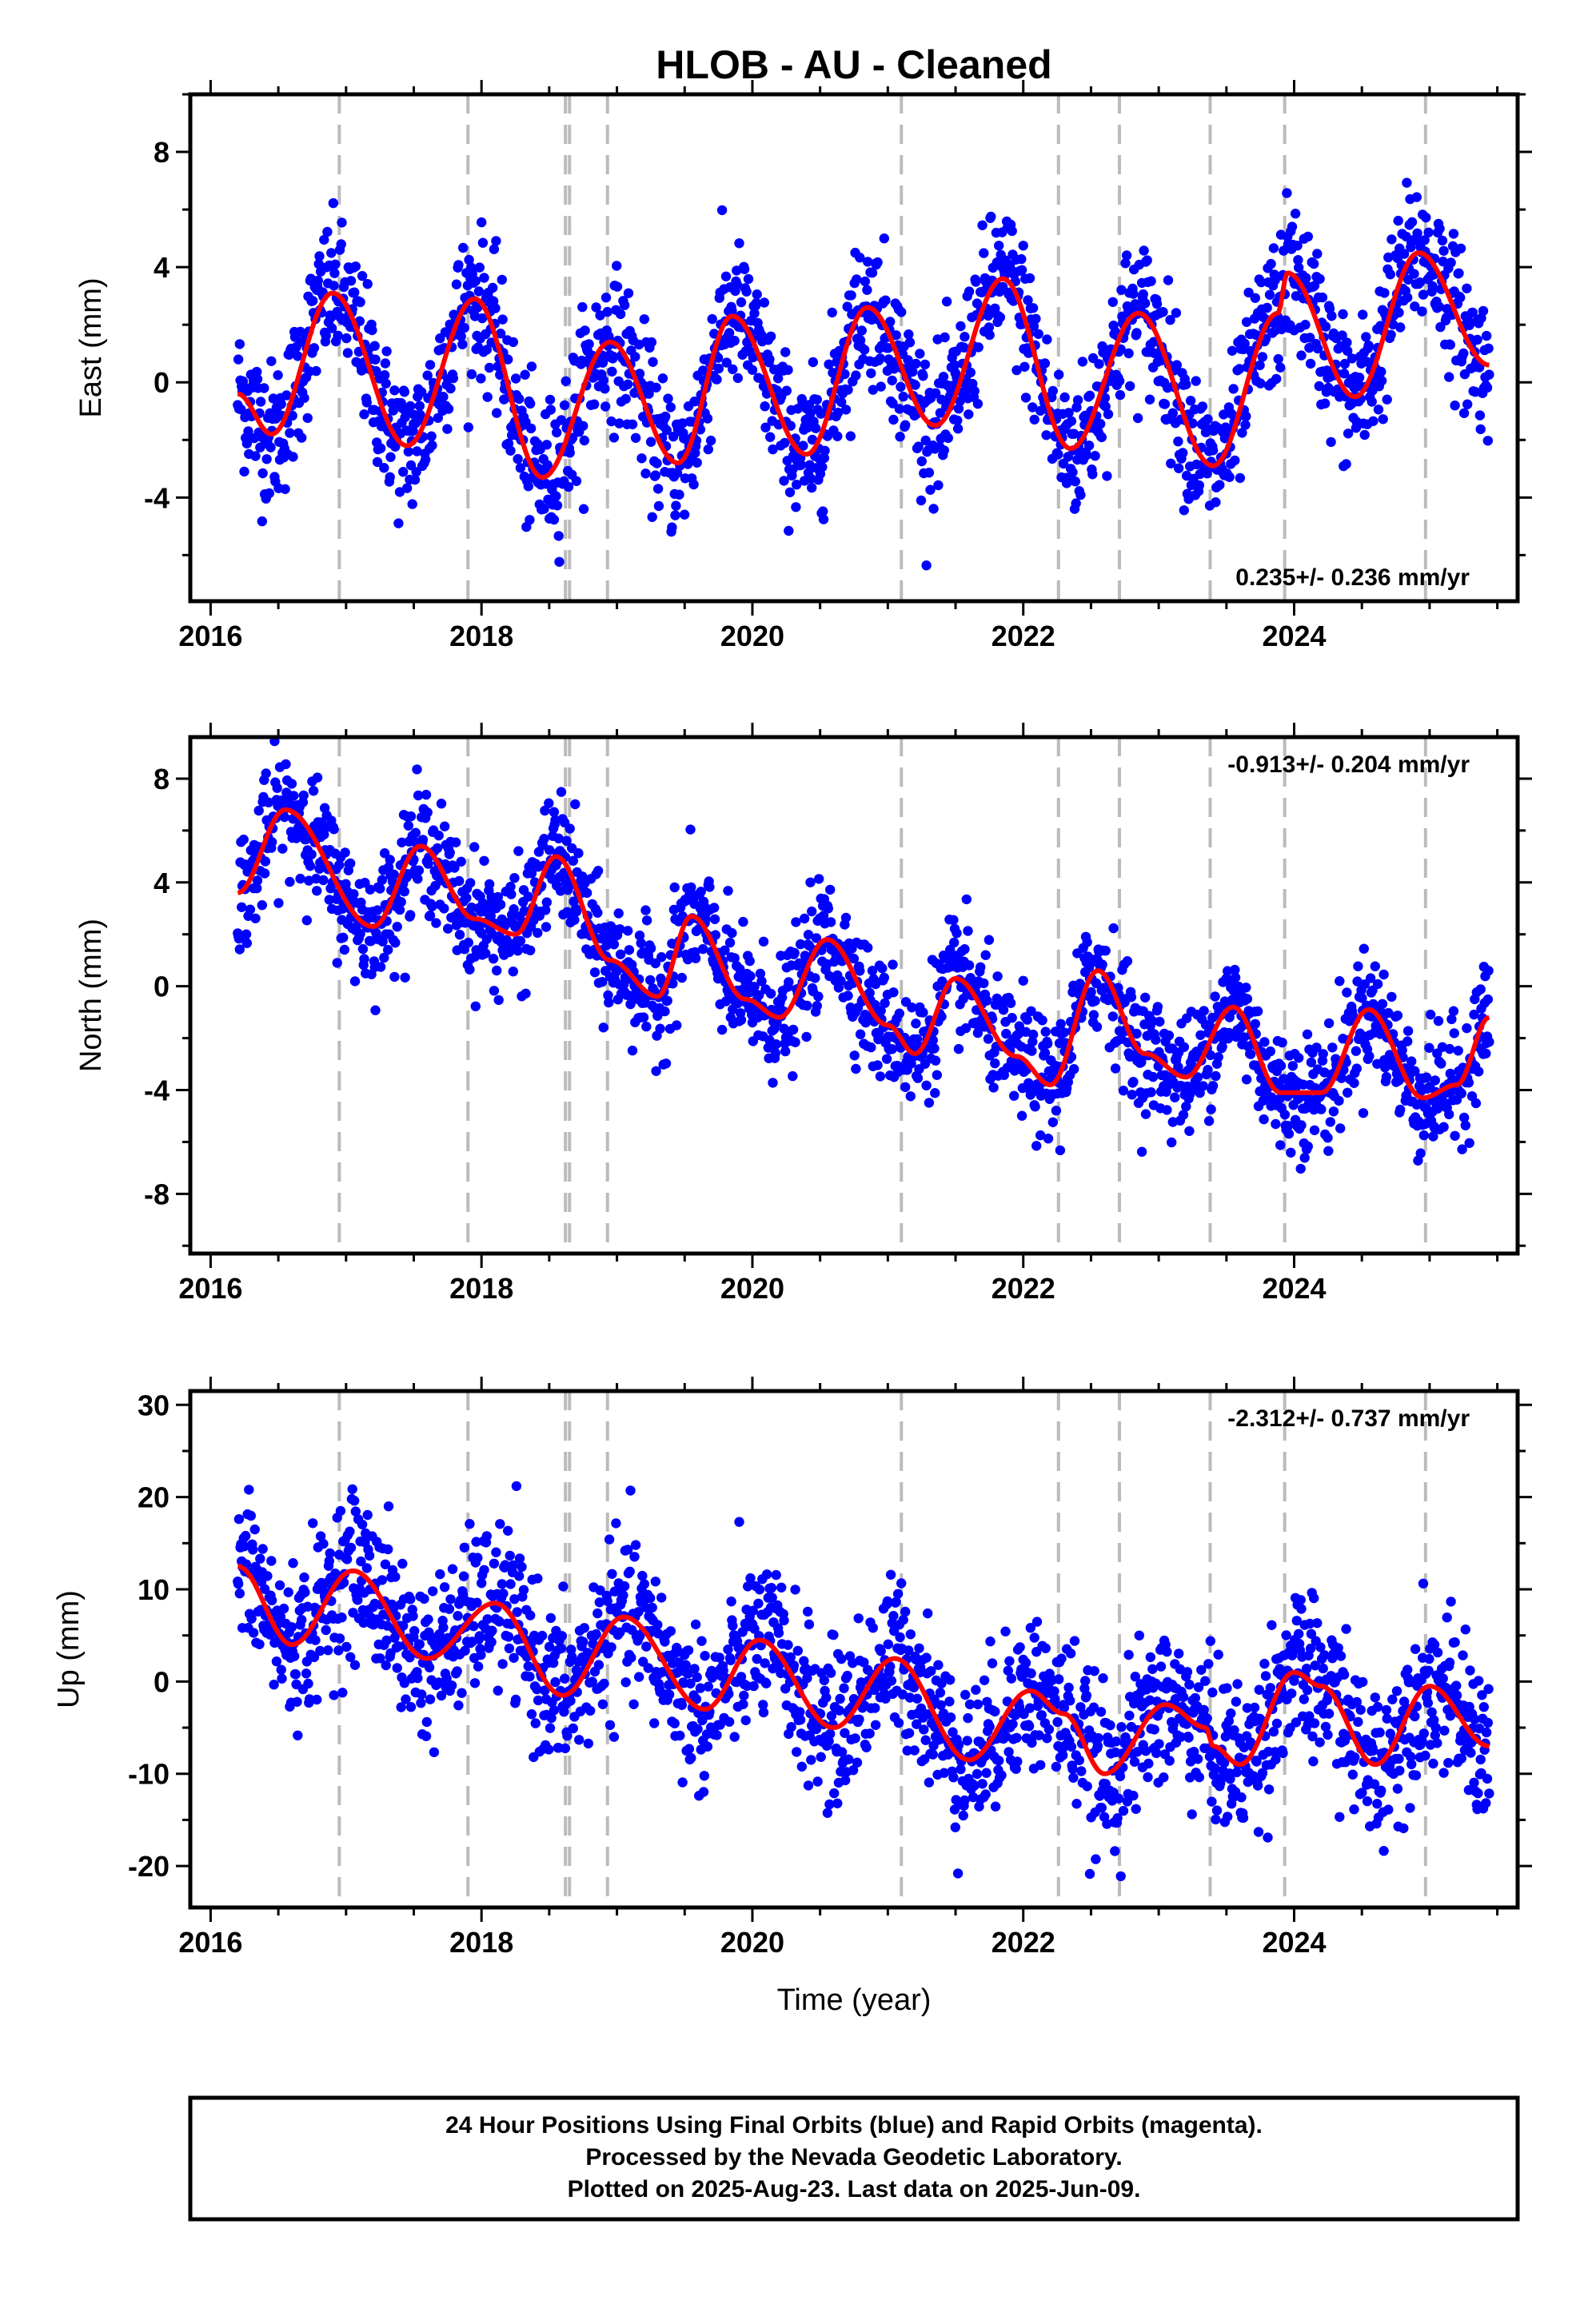 The image size is (1580, 2324). What do you see at coordinates (1023, 636) in the screenshot?
I see `x-tick-label: 2022` at bounding box center [1023, 636].